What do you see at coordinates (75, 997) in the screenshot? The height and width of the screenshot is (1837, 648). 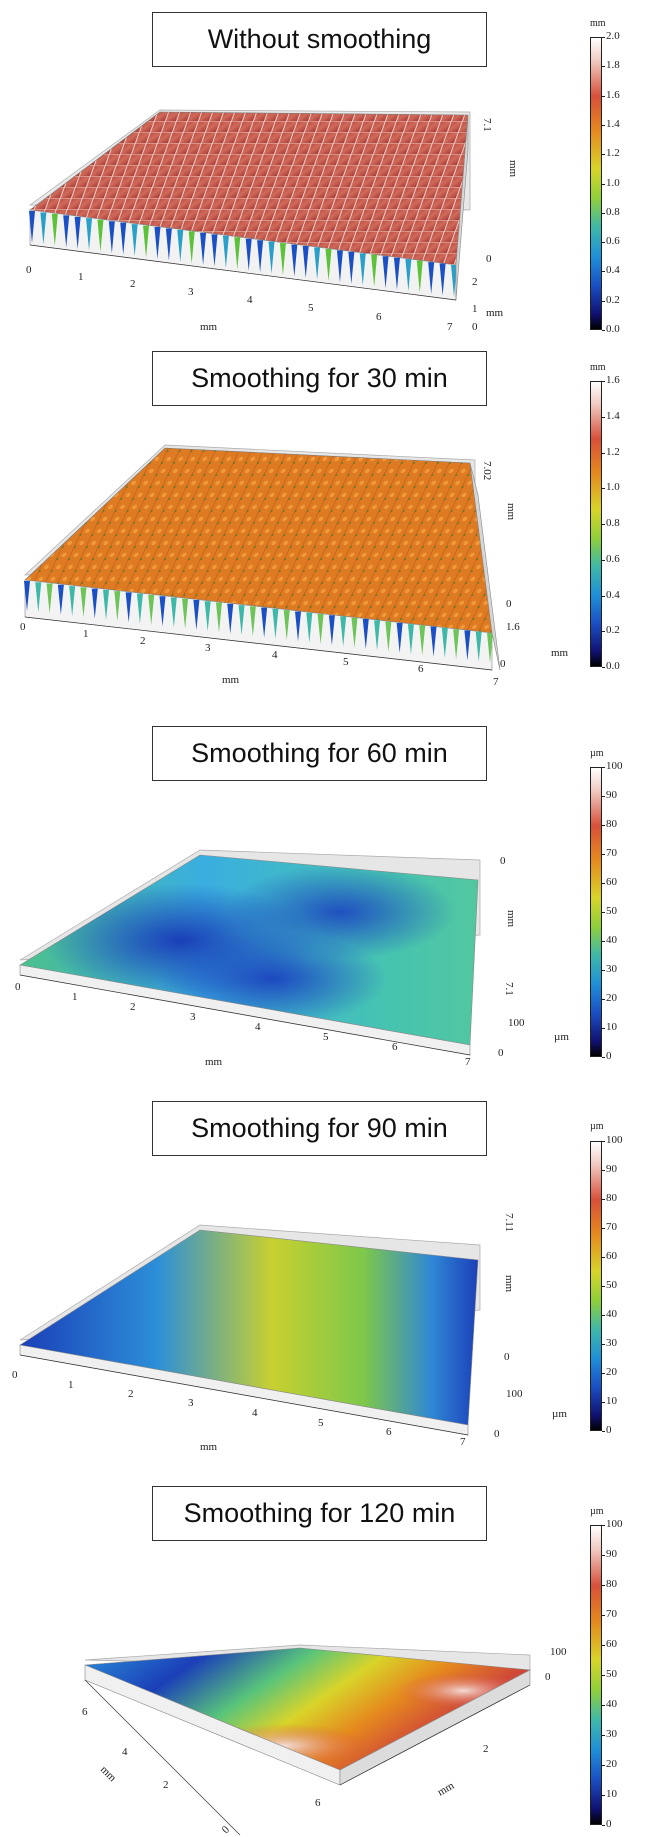 I see `x-tick: 1` at bounding box center [75, 997].